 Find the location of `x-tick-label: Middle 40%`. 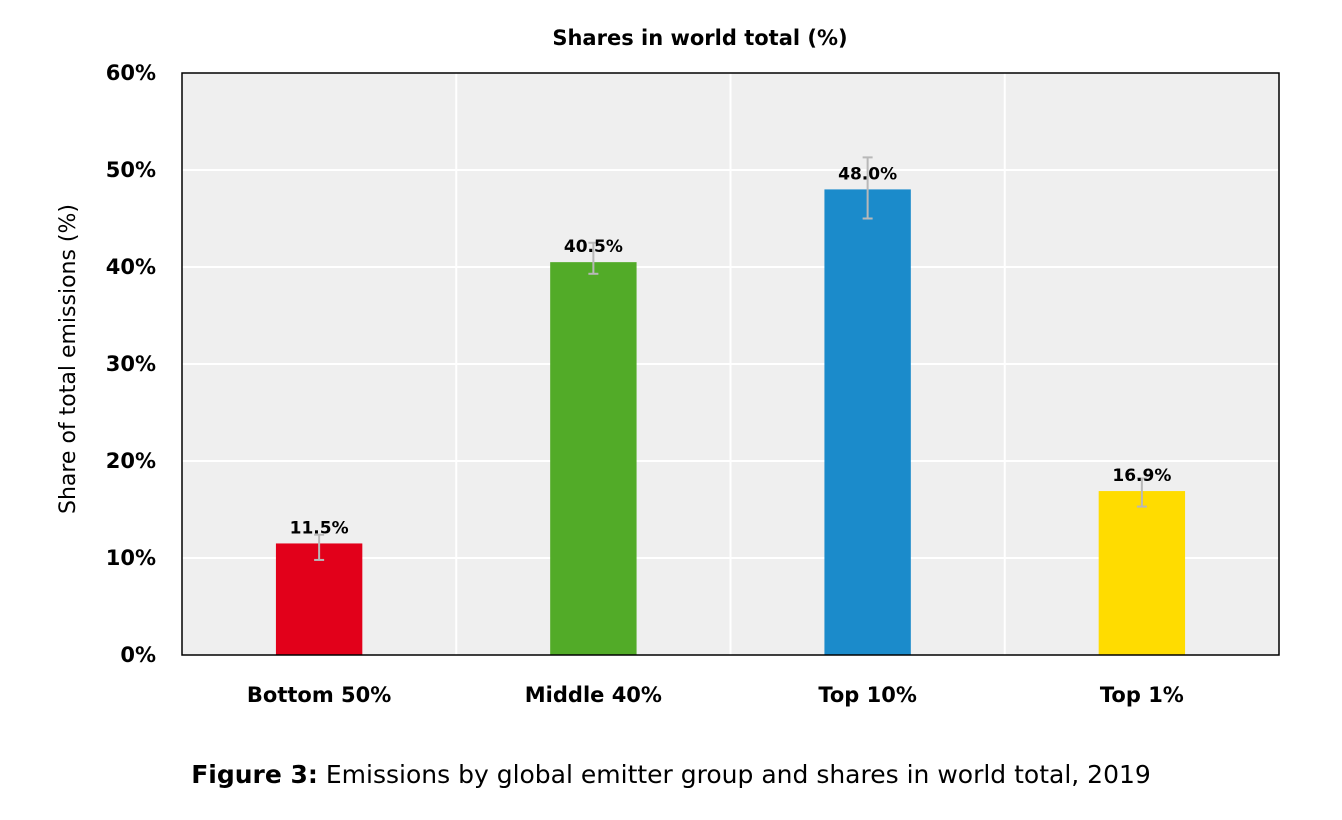

x-tick-label: Middle 40% is located at coordinates (593, 695).